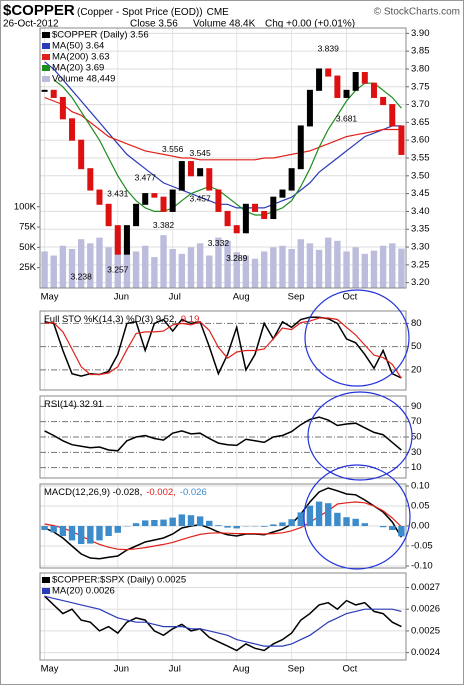 The width and height of the screenshot is (464, 685). I want to click on x-tick-label: Sep, so click(296, 297).